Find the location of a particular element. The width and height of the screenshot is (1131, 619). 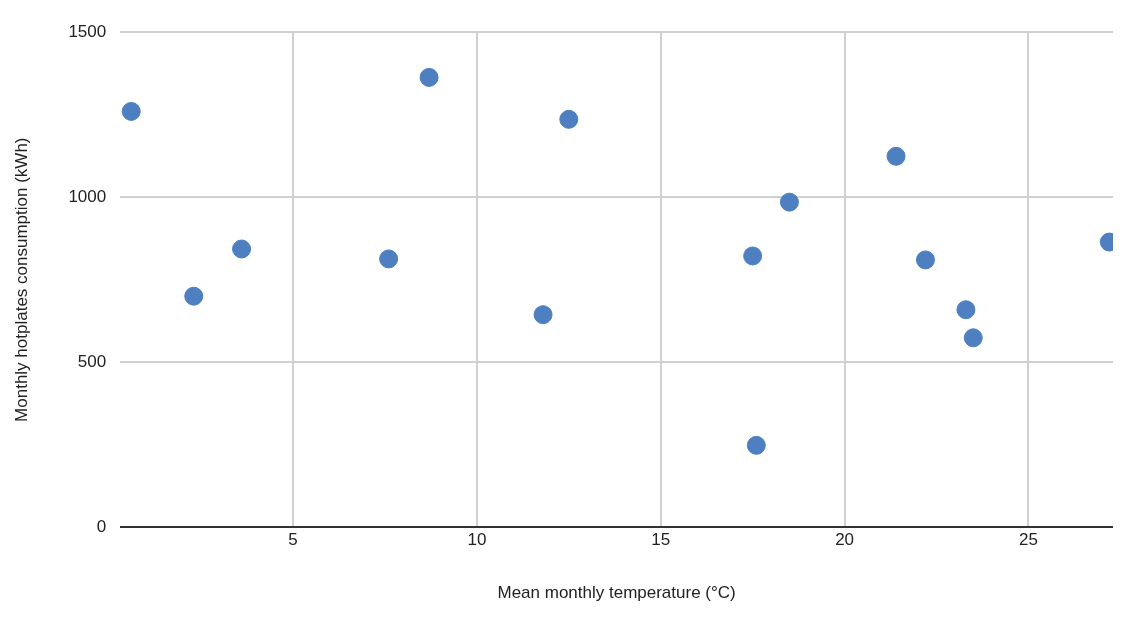

x-tick-label: 25 is located at coordinates (1028, 540).